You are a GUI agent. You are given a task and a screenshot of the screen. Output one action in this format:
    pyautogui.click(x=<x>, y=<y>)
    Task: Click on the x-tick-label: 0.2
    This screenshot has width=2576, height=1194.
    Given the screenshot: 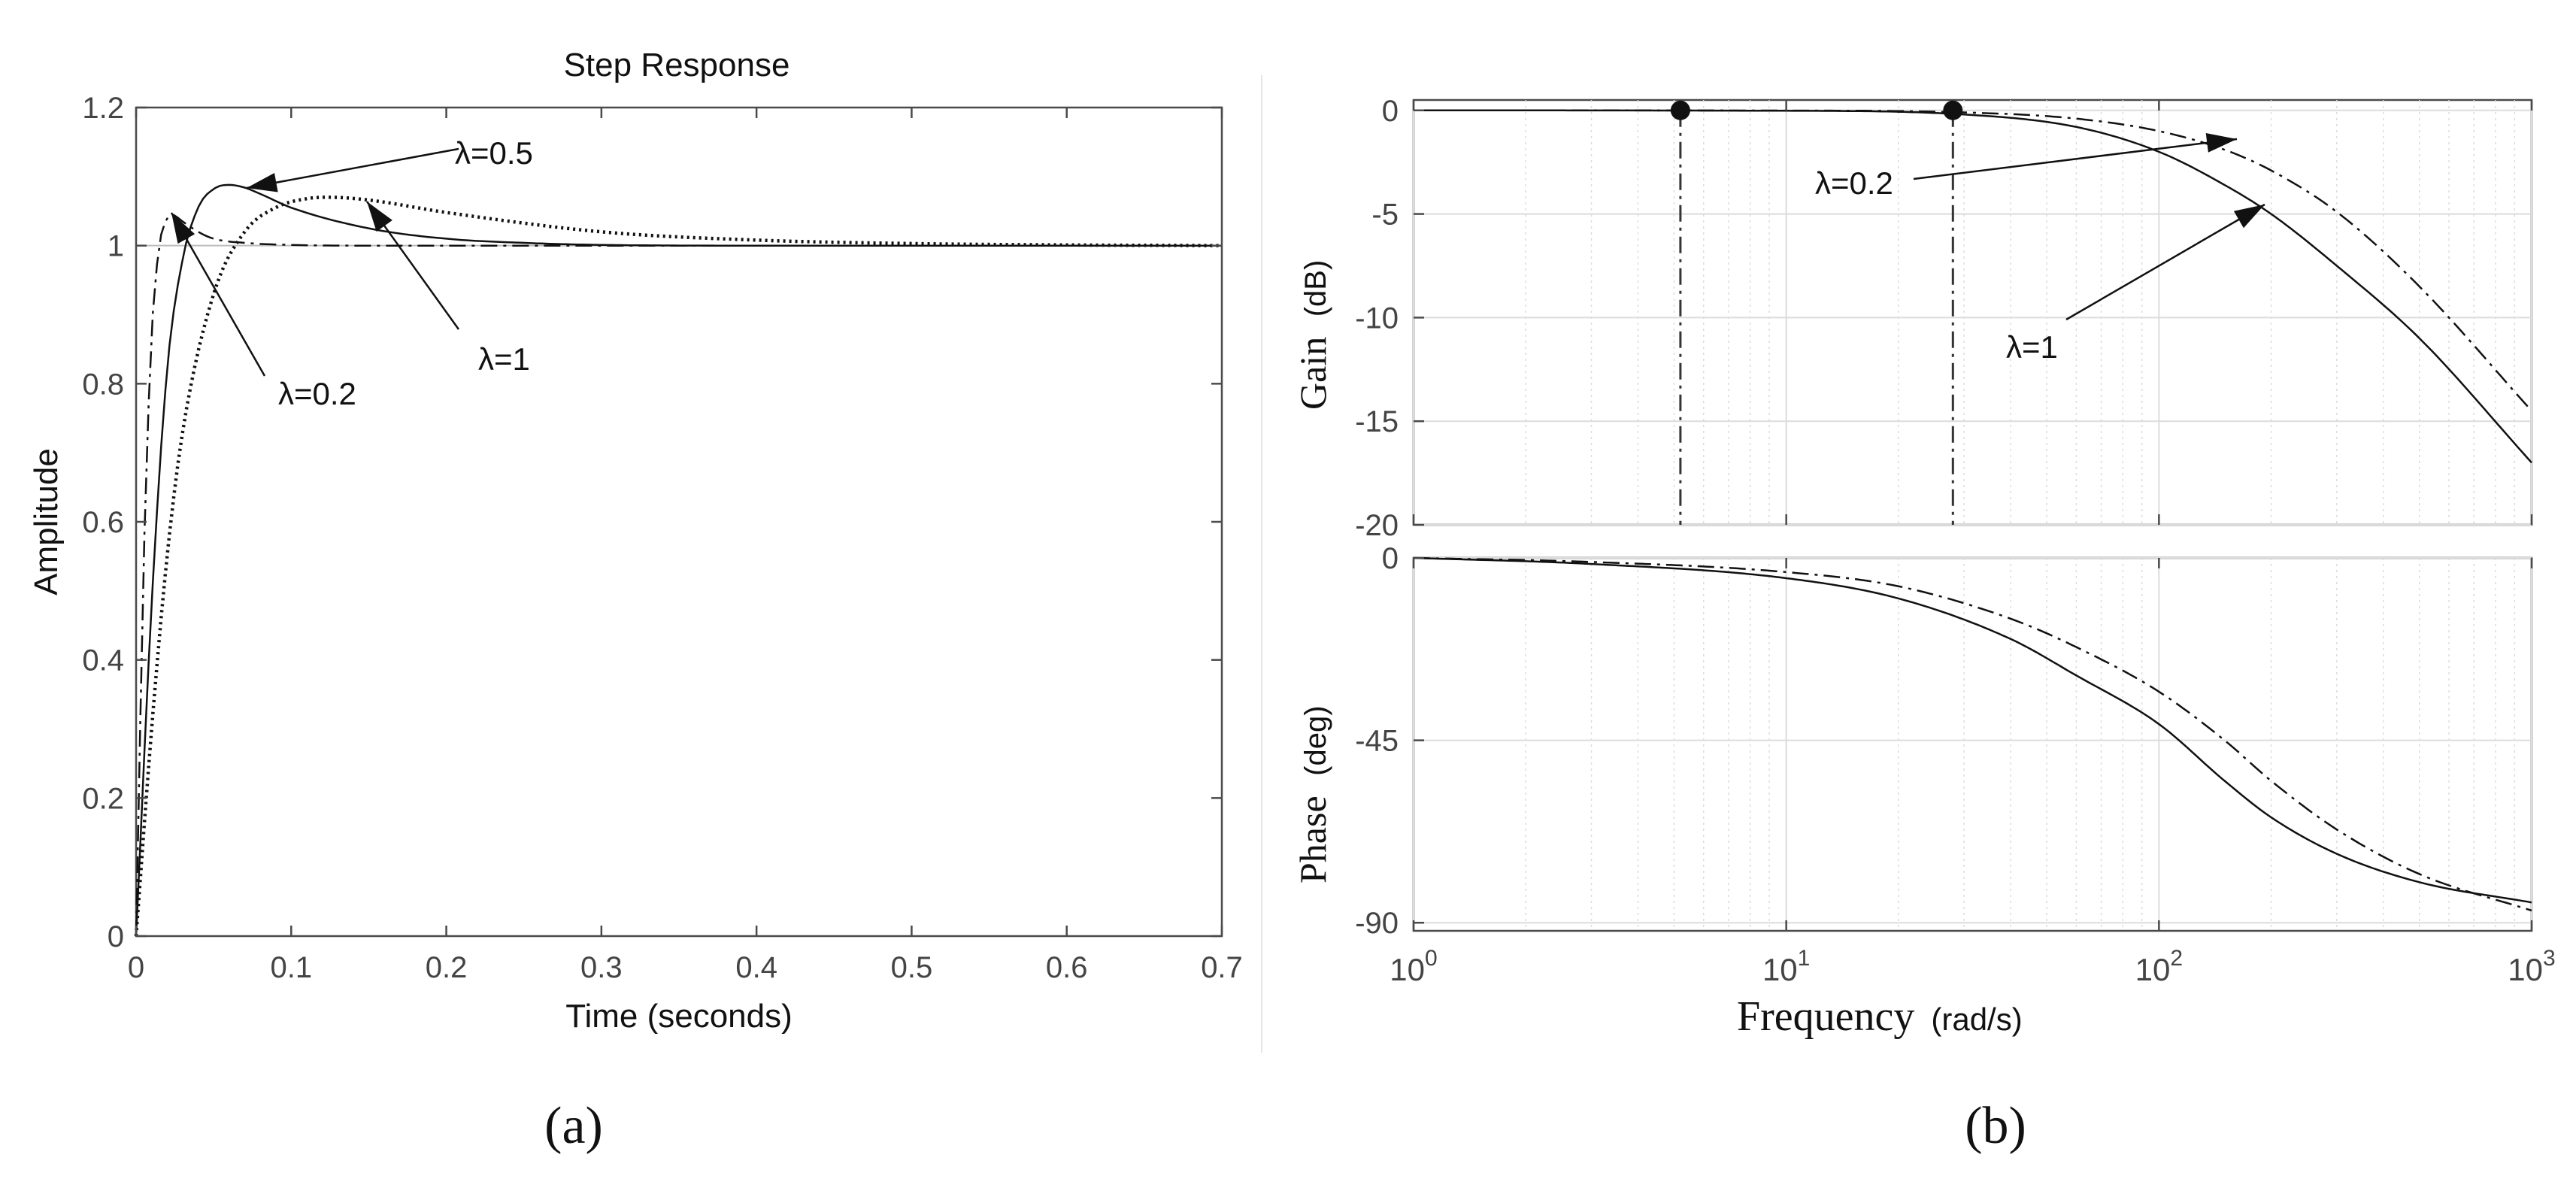 What is the action you would take?
    pyautogui.click(x=447, y=967)
    